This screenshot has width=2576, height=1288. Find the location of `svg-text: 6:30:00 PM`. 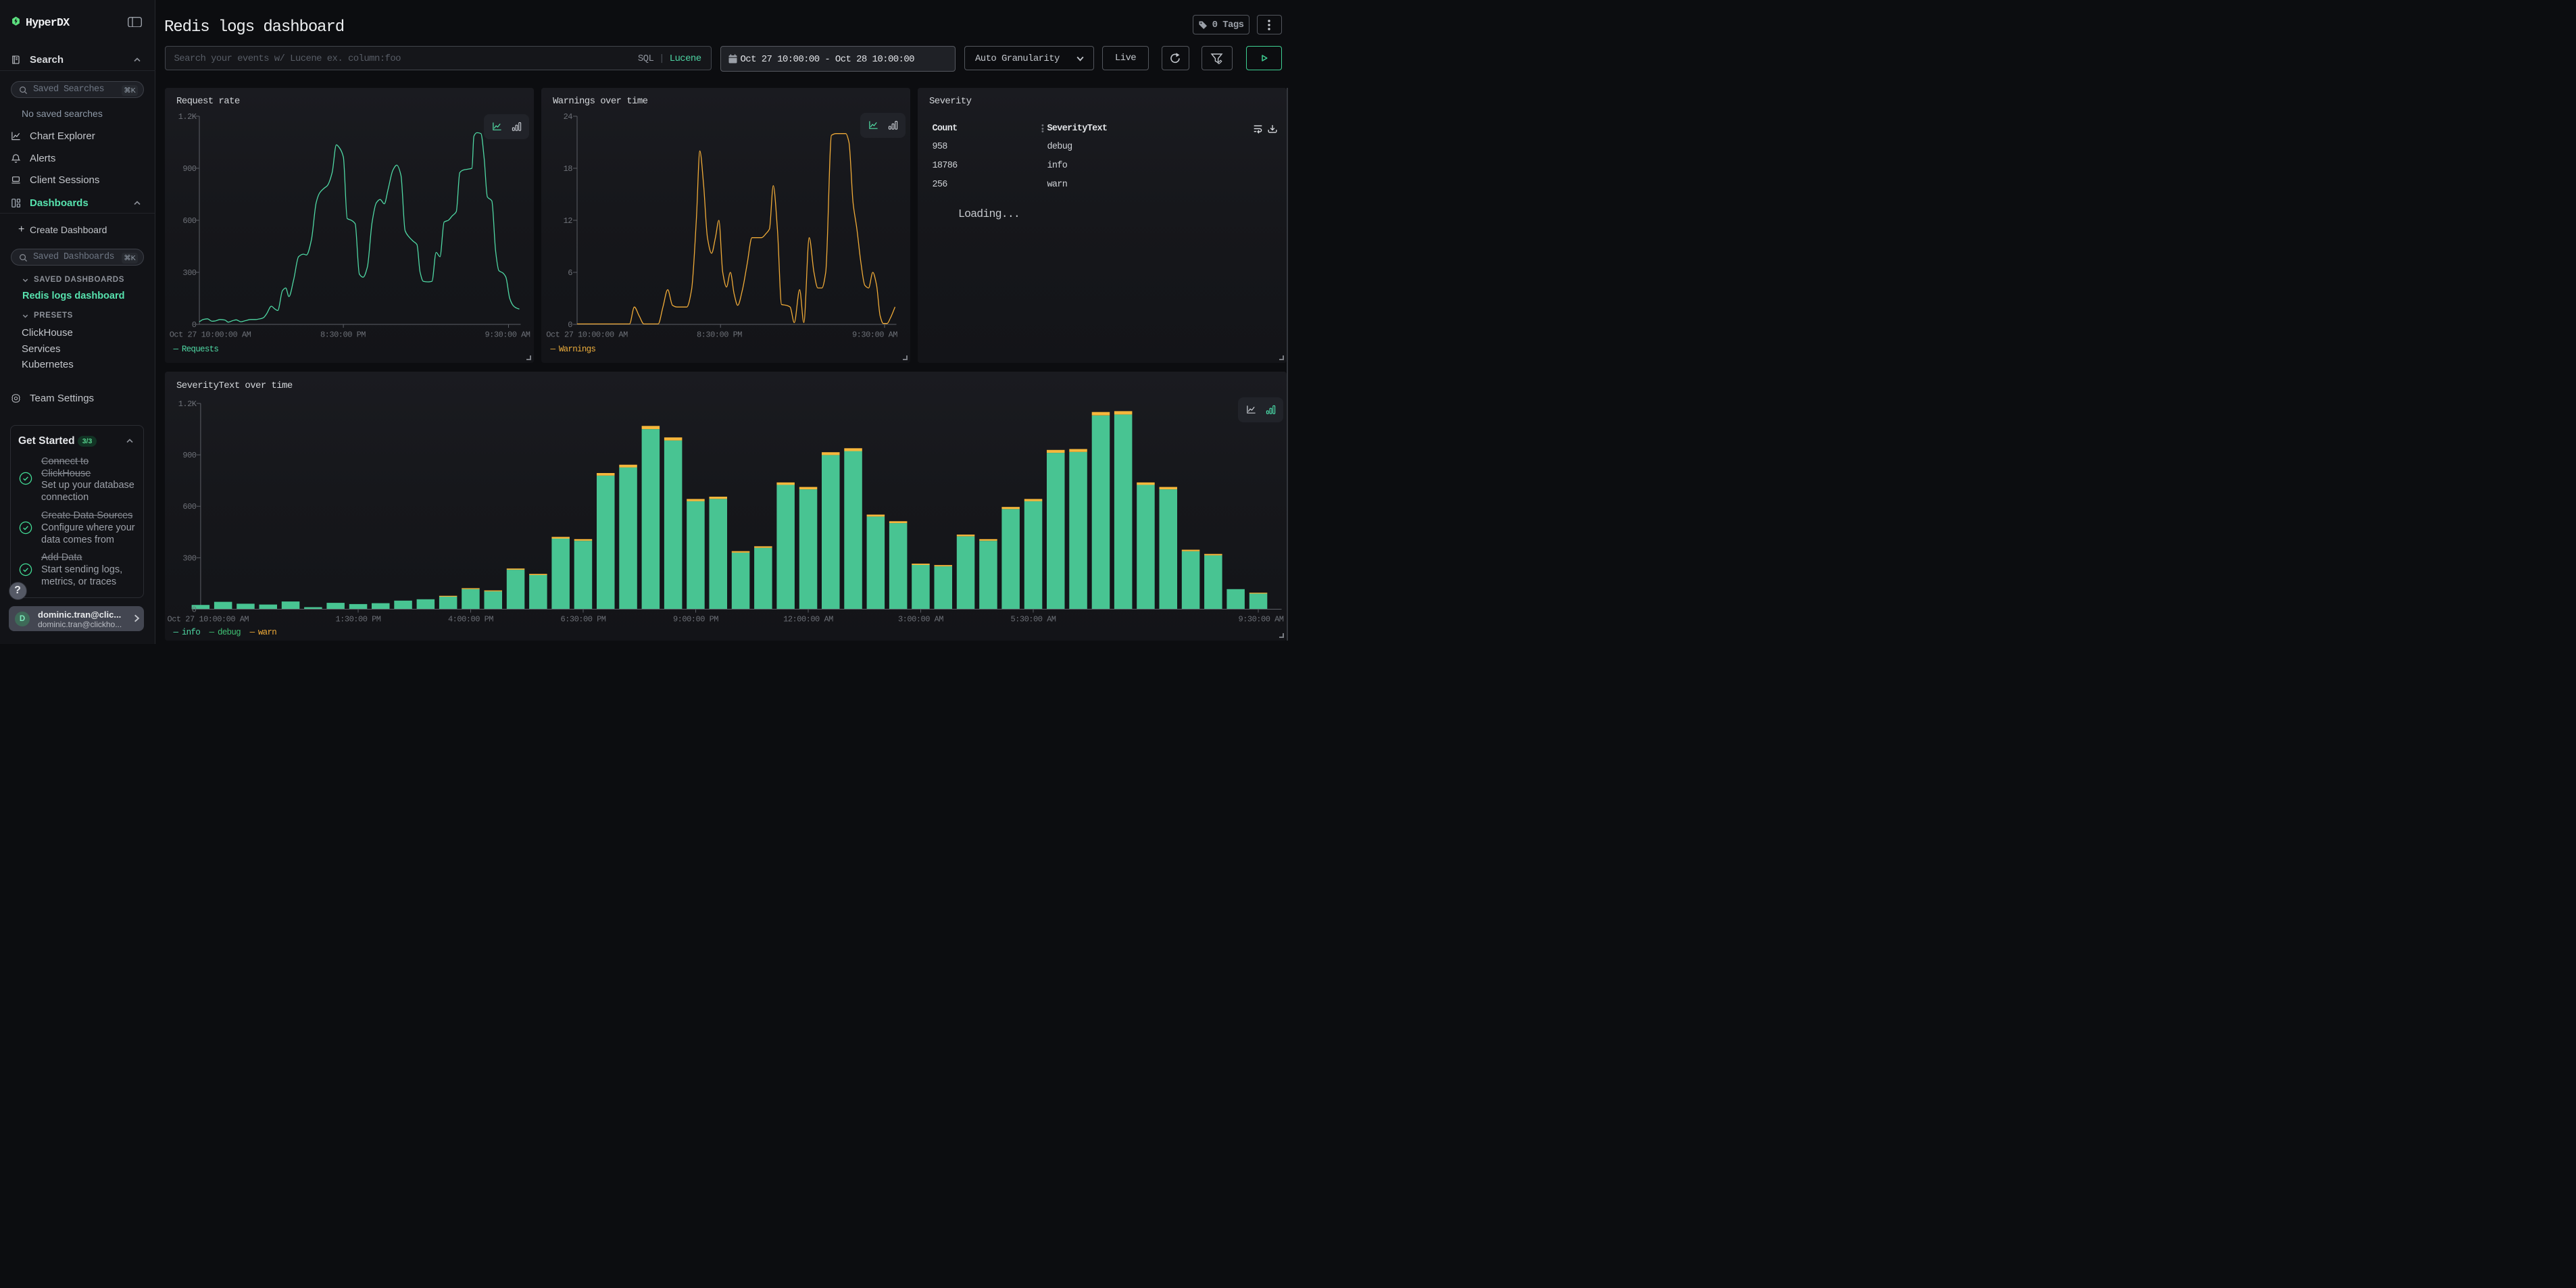

svg-text: 6:30:00 PM is located at coordinates (583, 620).